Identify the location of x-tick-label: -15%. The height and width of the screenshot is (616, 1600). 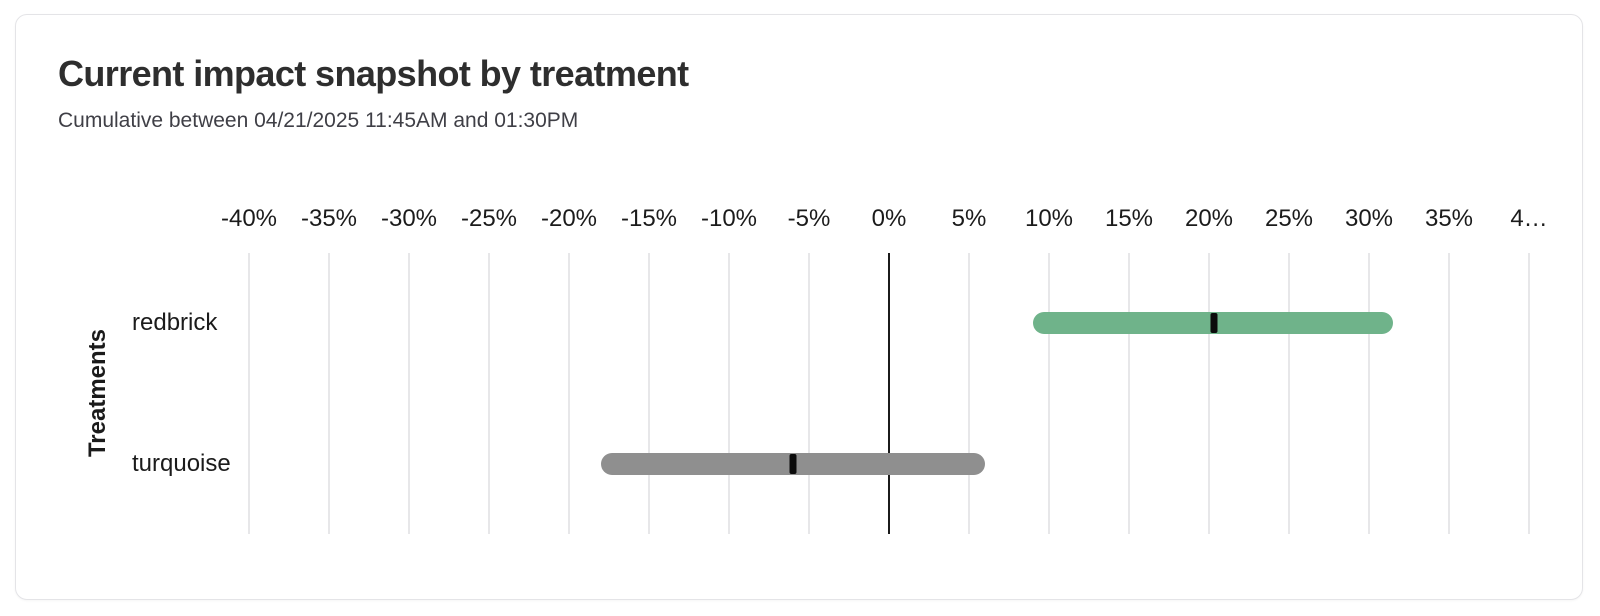
(649, 218).